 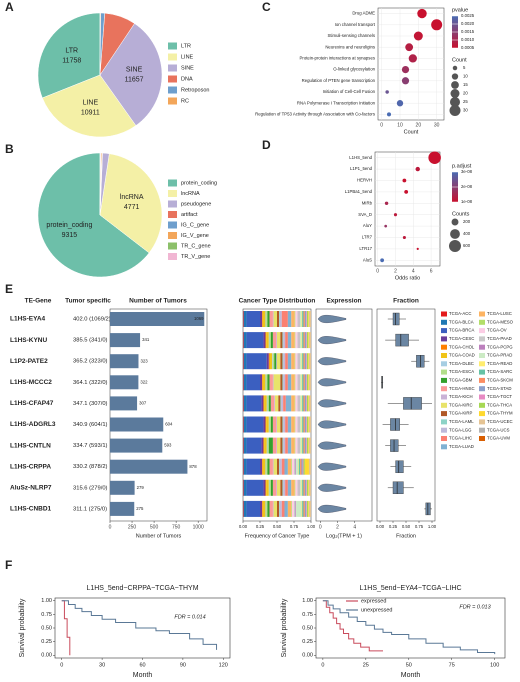 I want to click on y-tick-label: 0.25, so click(x=307, y=642).